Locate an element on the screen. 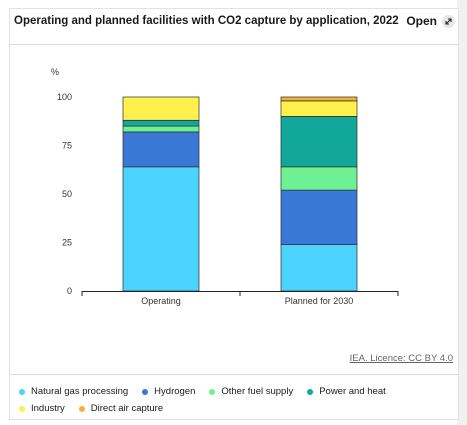 The width and height of the screenshot is (467, 425). legend-item: Industry is located at coordinates (42, 408).